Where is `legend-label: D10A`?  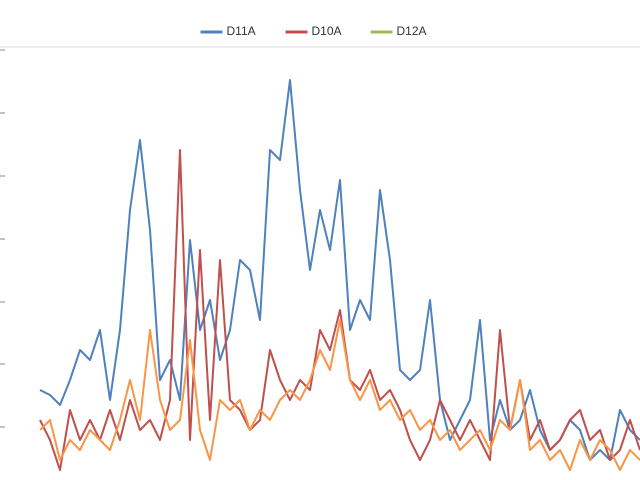
legend-label: D10A is located at coordinates (327, 31).